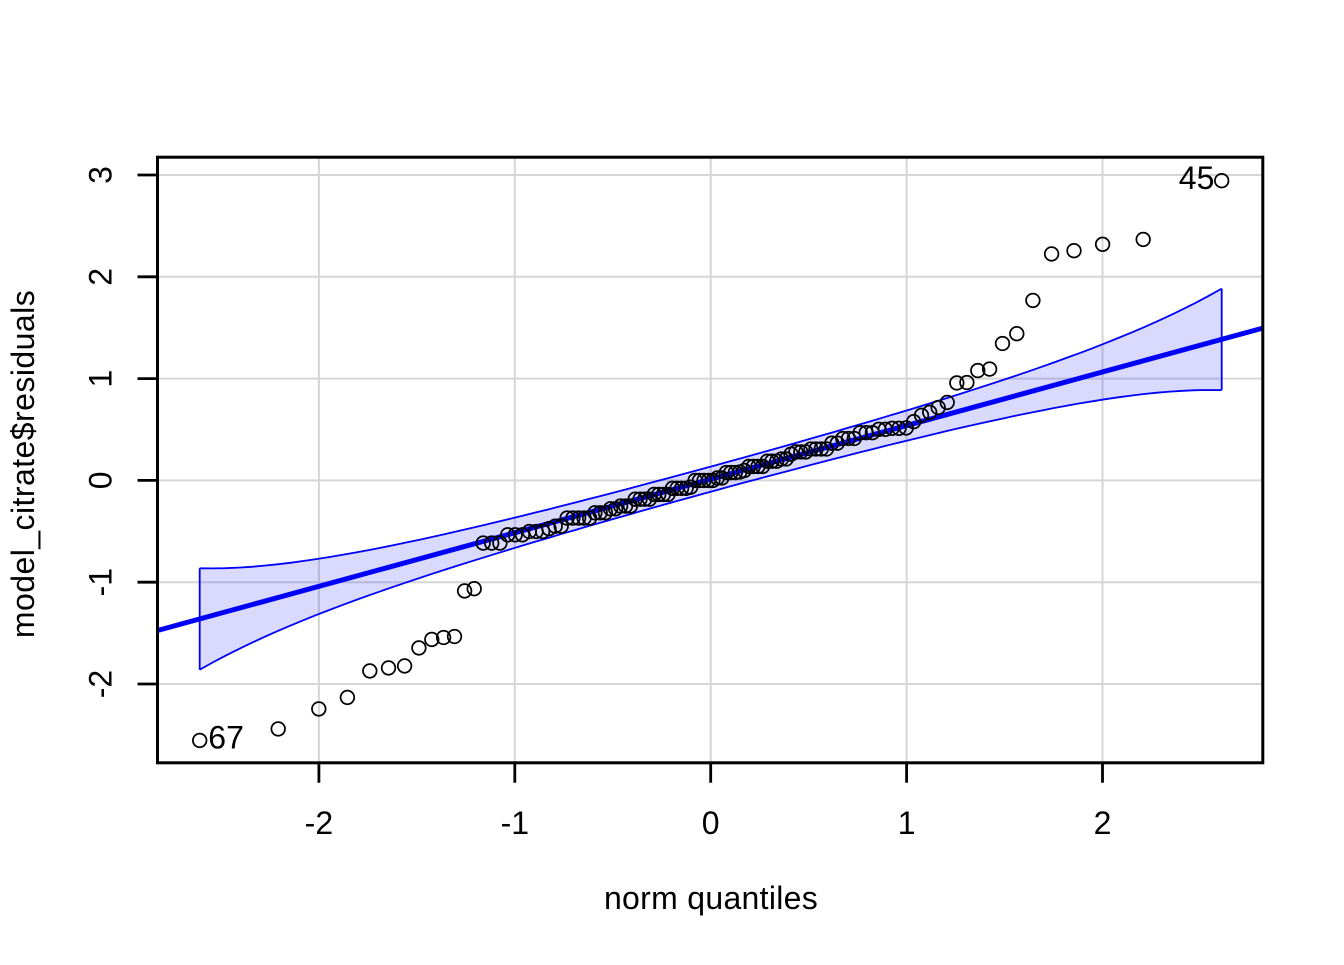 The image size is (1344, 965). What do you see at coordinates (1197, 178) in the screenshot?
I see `svg-text: 45` at bounding box center [1197, 178].